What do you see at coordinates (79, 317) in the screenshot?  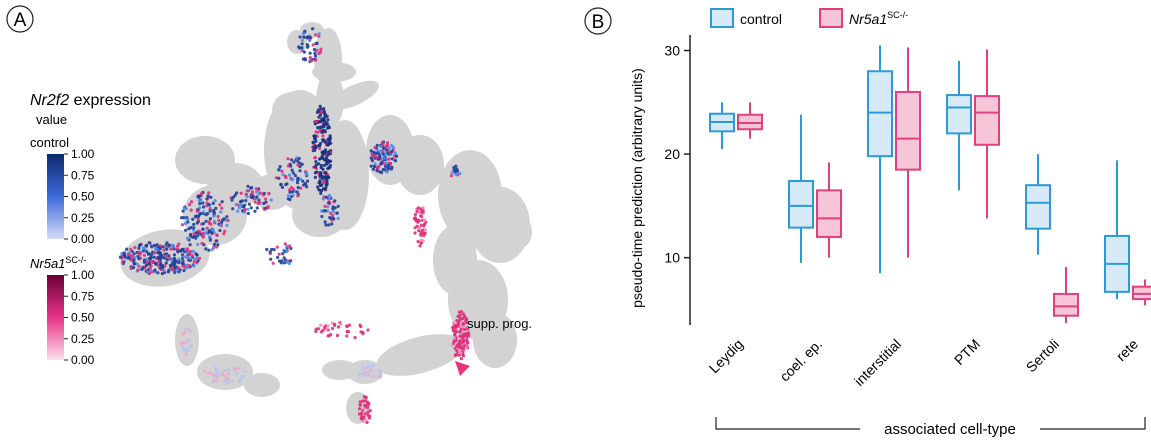 I see `mutant-colorbar-ticks: 1.00 0.75 0.50 0.25 0.00` at bounding box center [79, 317].